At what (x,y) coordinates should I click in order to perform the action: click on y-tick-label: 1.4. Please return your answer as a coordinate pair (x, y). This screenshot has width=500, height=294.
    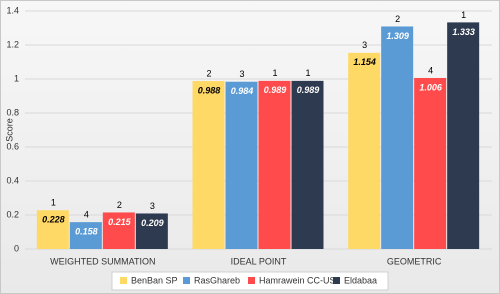
    Looking at the image, I should click on (12, 10).